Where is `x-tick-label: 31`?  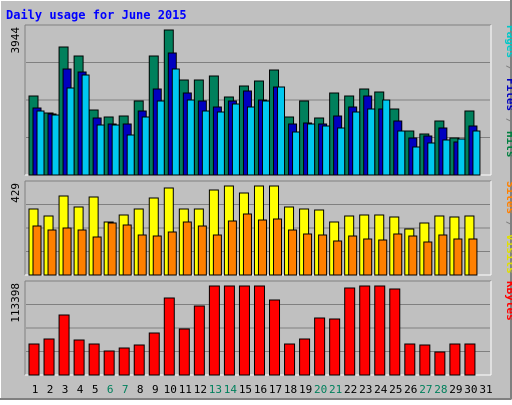 x-tick-label: 31 is located at coordinates (485, 389).